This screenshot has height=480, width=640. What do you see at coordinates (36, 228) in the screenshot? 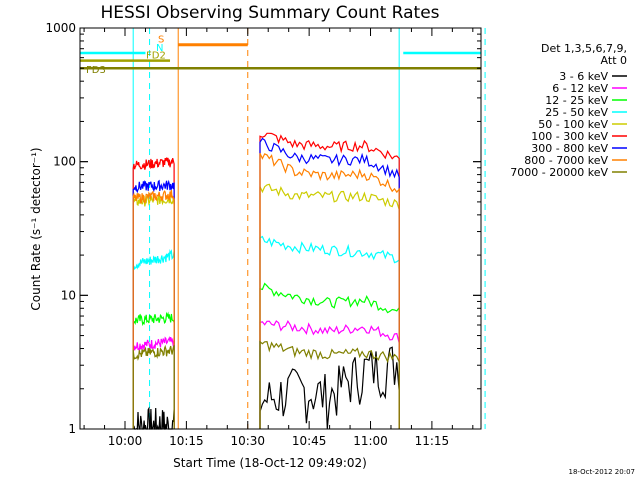
I see `y-axis-label: Count Rate (s⁻¹ detector⁻¹)` at bounding box center [36, 228].